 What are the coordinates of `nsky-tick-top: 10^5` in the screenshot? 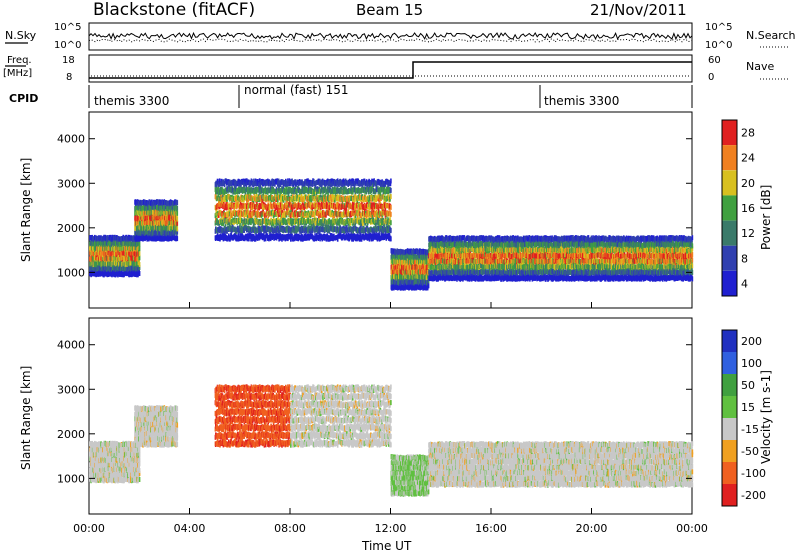 It's located at (67, 27).